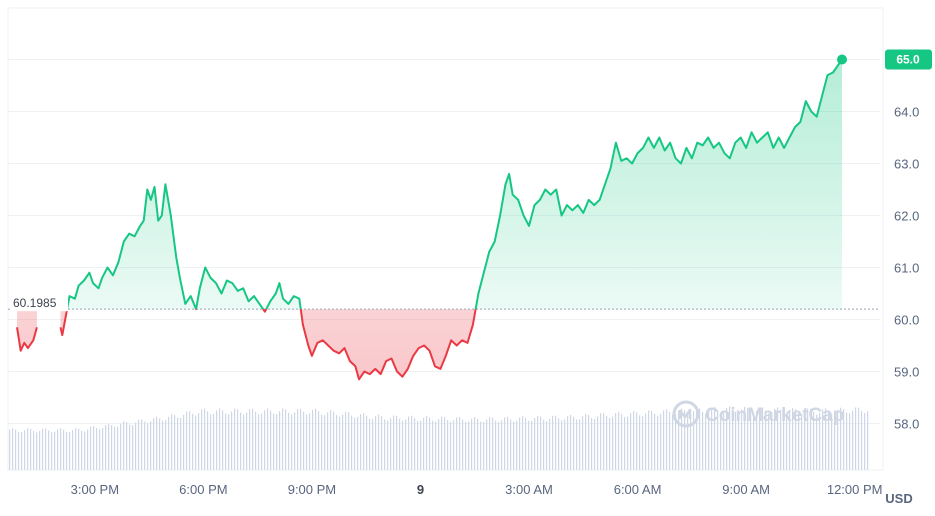  I want to click on reference-value-label: 60.1985, so click(35, 303).